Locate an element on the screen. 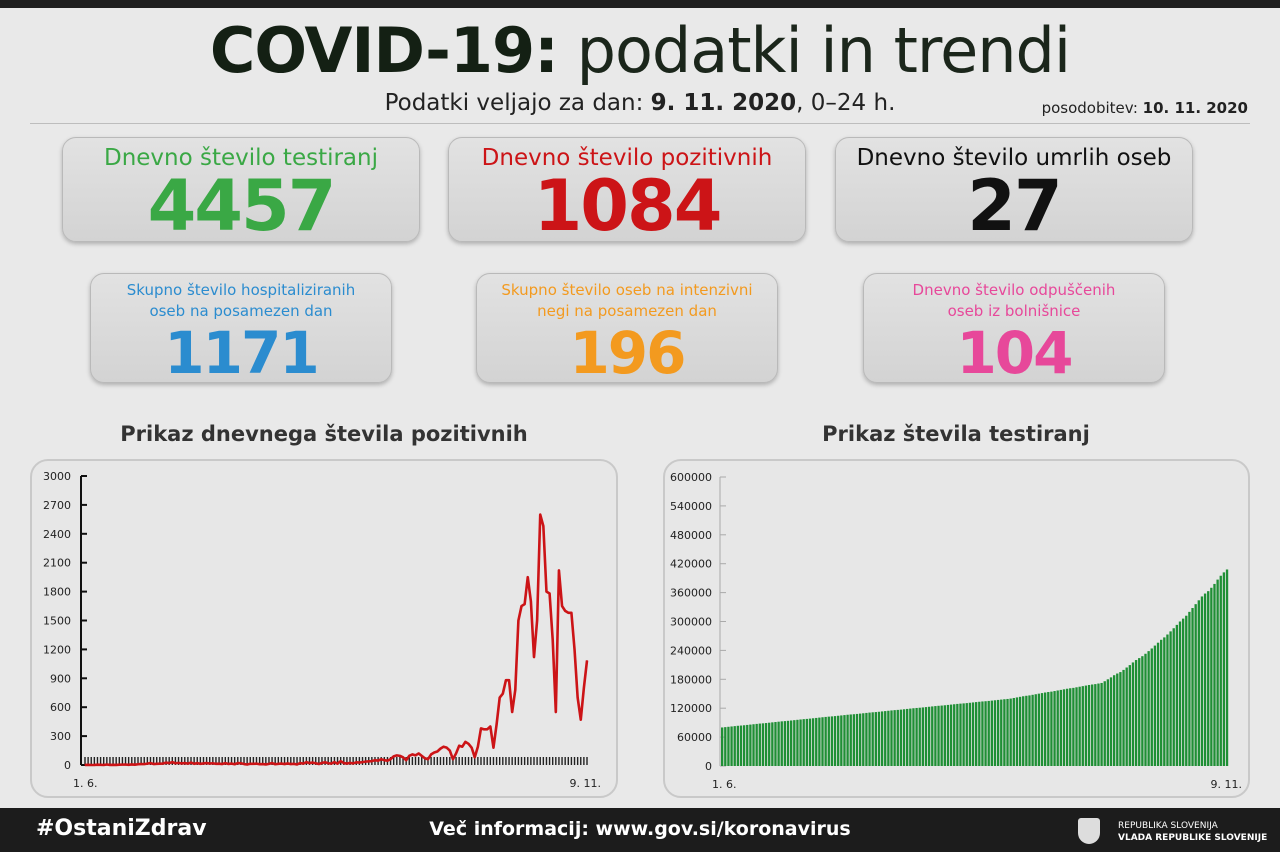 The width and height of the screenshot is (1280, 852). y-tick-label: 0 is located at coordinates (67, 765).